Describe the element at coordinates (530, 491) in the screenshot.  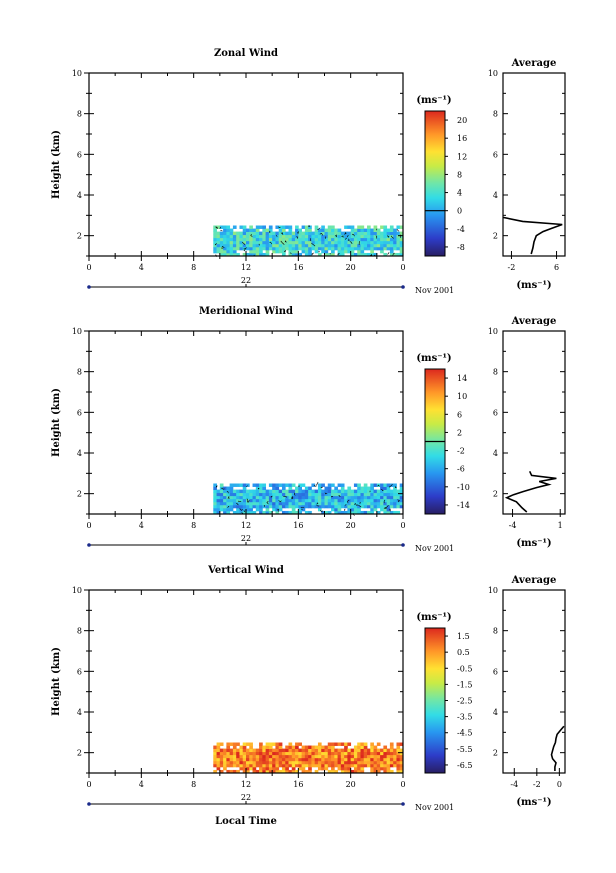
I see `average-profile-line` at that location.